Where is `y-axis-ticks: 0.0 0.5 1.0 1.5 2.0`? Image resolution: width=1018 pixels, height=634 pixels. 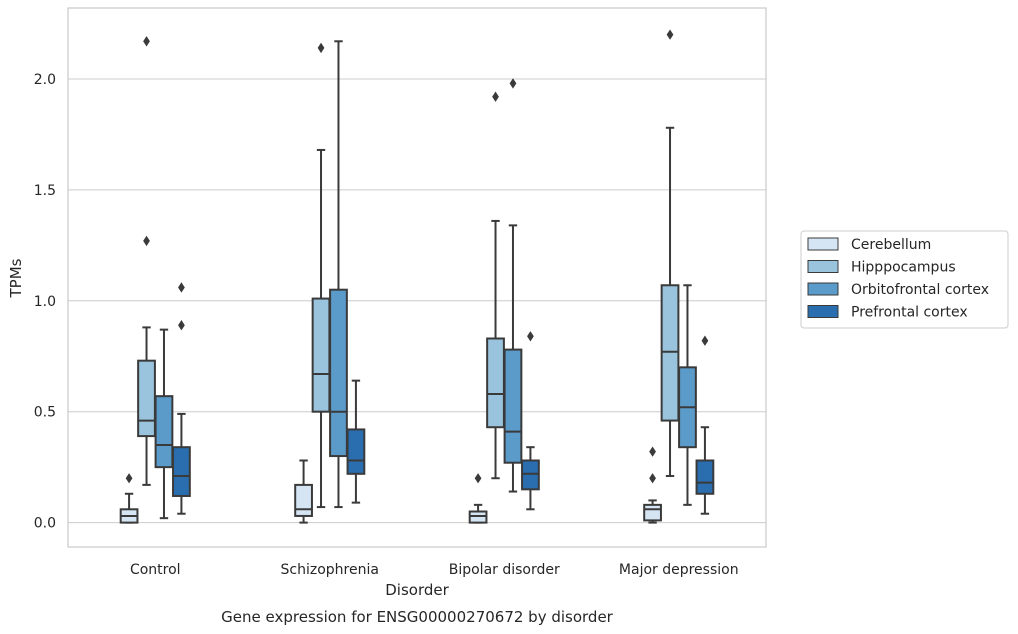
y-axis-ticks: 0.0 0.5 1.0 1.5 2.0 is located at coordinates (45, 302).